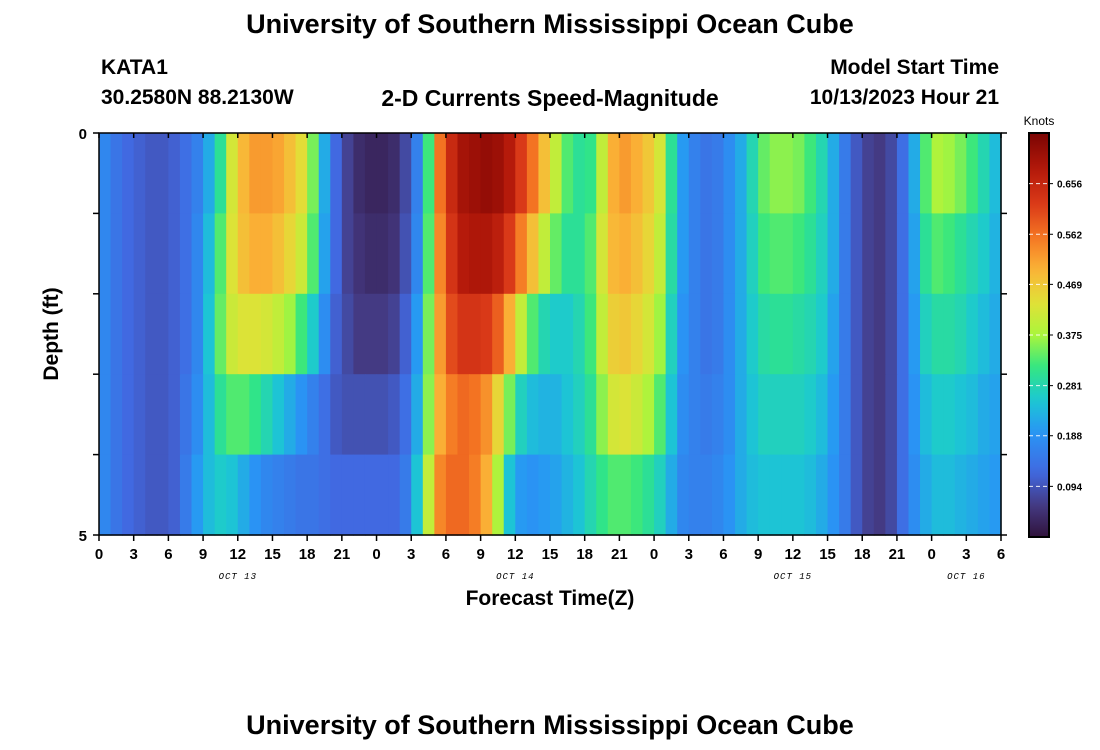  Describe the element at coordinates (914, 67) in the screenshot. I see `model-start-label: Model Start Time` at that location.